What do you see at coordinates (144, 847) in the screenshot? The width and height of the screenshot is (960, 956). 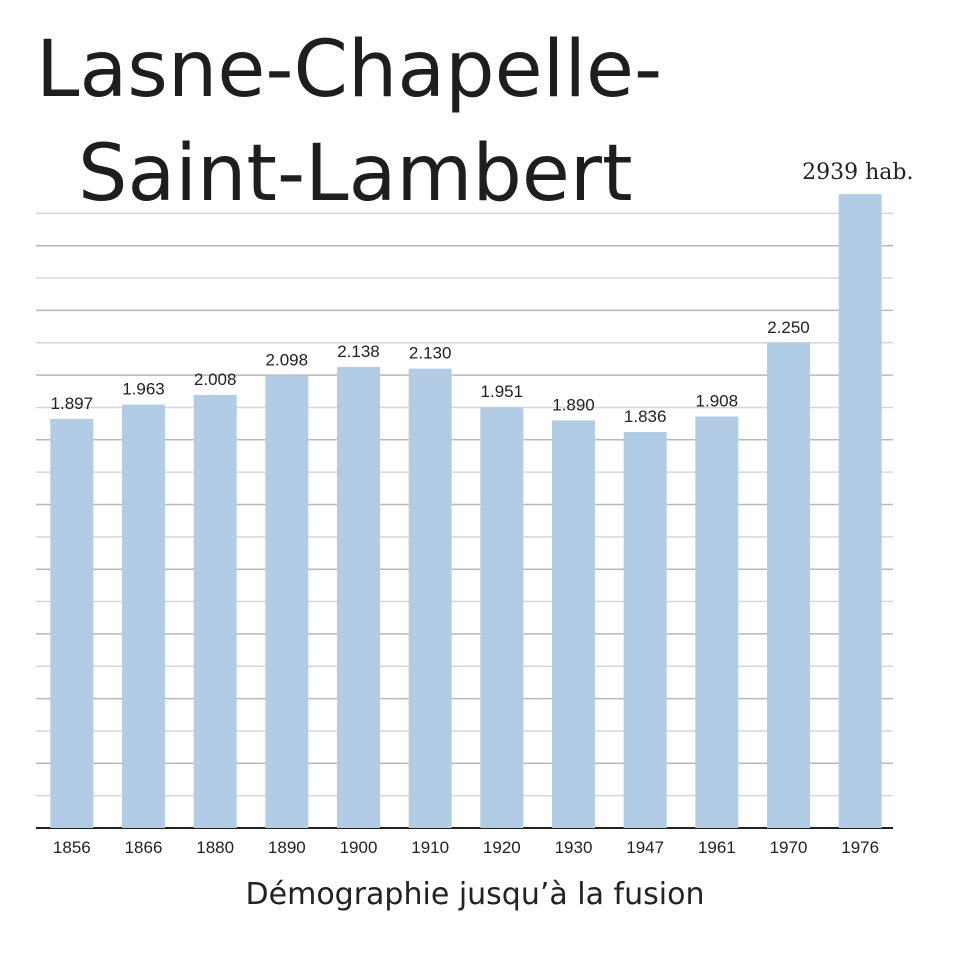 I see `x-tick-label: 1866` at bounding box center [144, 847].